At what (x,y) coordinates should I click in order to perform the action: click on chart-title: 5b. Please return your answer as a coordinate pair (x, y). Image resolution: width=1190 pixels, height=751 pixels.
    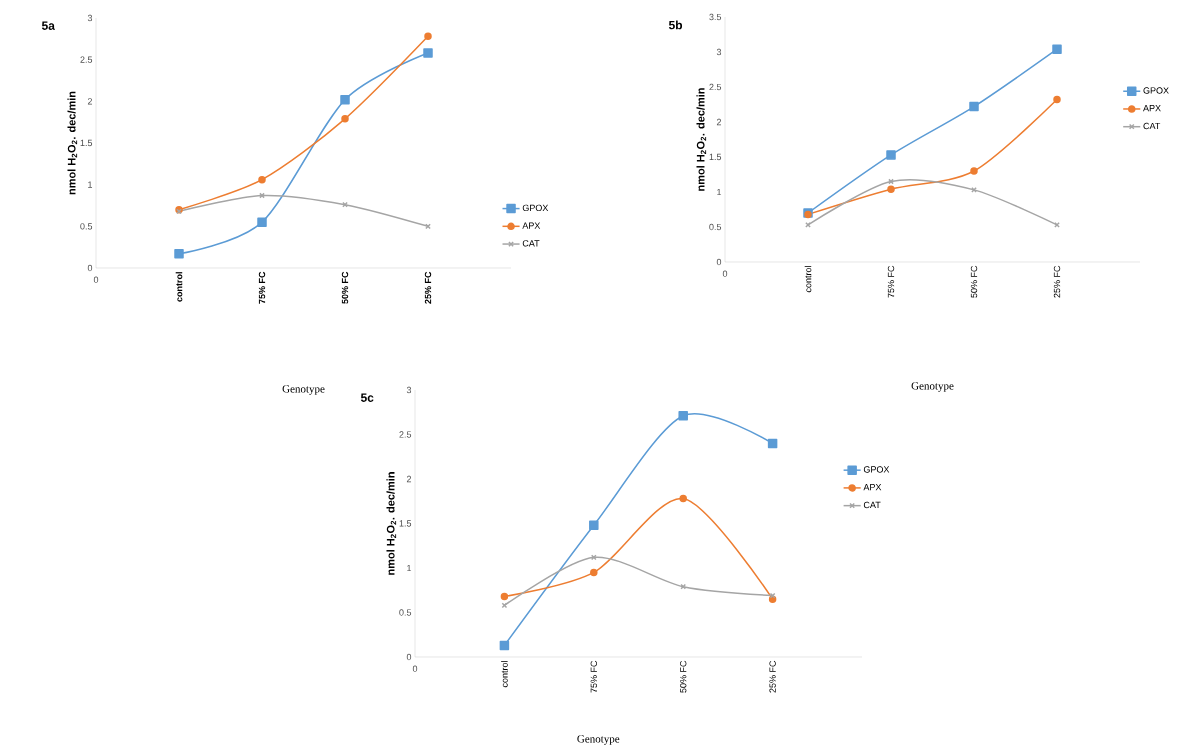
    Looking at the image, I should click on (675, 25).